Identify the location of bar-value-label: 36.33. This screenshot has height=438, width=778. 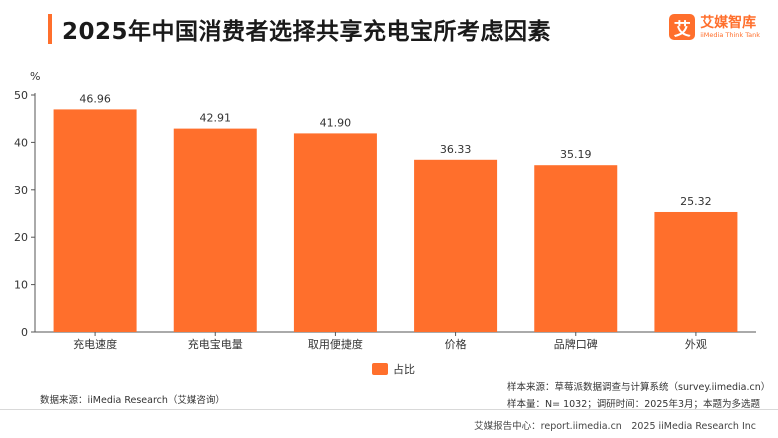
(456, 149).